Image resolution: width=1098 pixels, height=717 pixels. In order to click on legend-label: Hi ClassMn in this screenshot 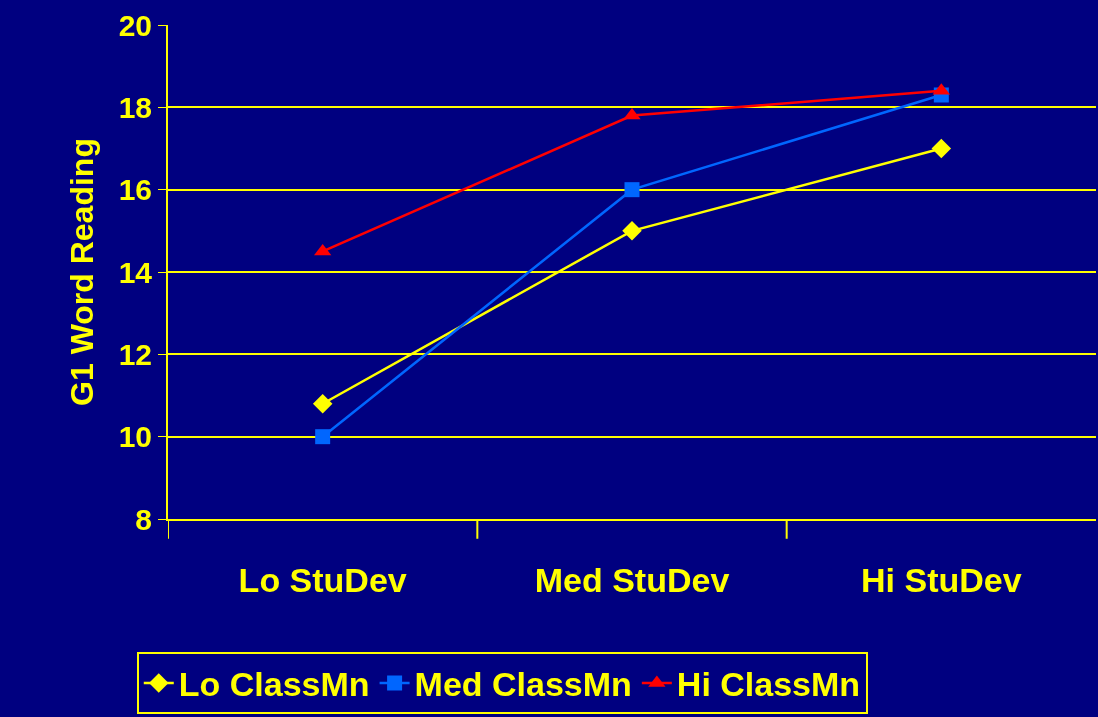, I will do `click(768, 684)`.